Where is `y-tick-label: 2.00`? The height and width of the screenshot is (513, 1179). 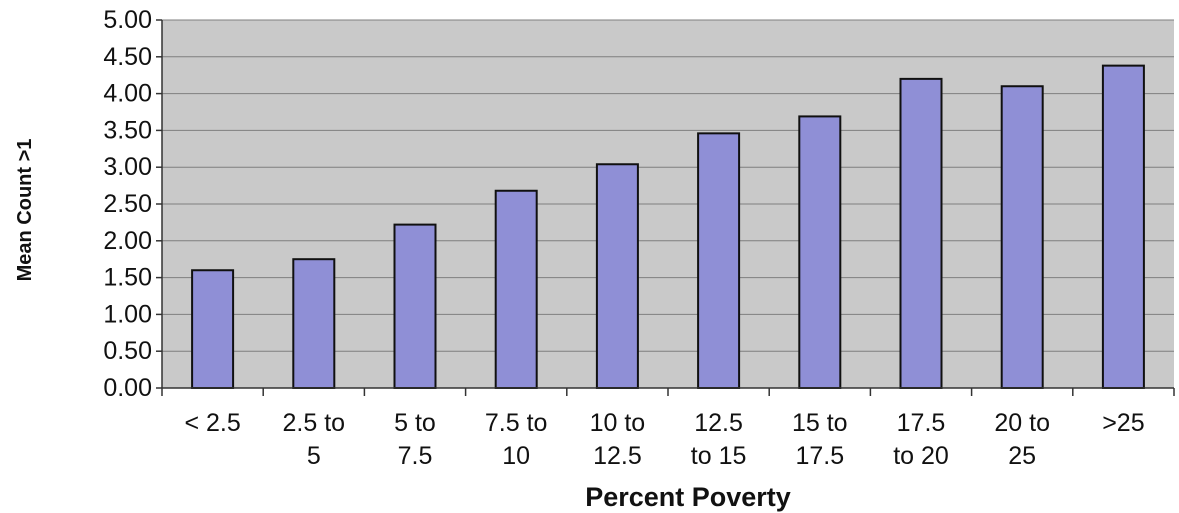
y-tick-label: 2.00 is located at coordinates (127, 241).